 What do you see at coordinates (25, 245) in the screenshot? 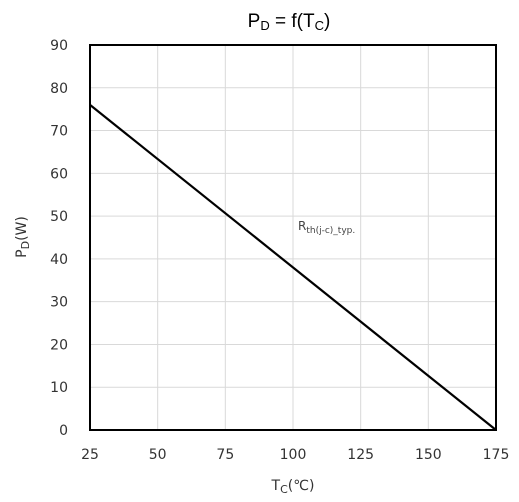
I see `y-axis-label-sub: D` at bounding box center [25, 245].